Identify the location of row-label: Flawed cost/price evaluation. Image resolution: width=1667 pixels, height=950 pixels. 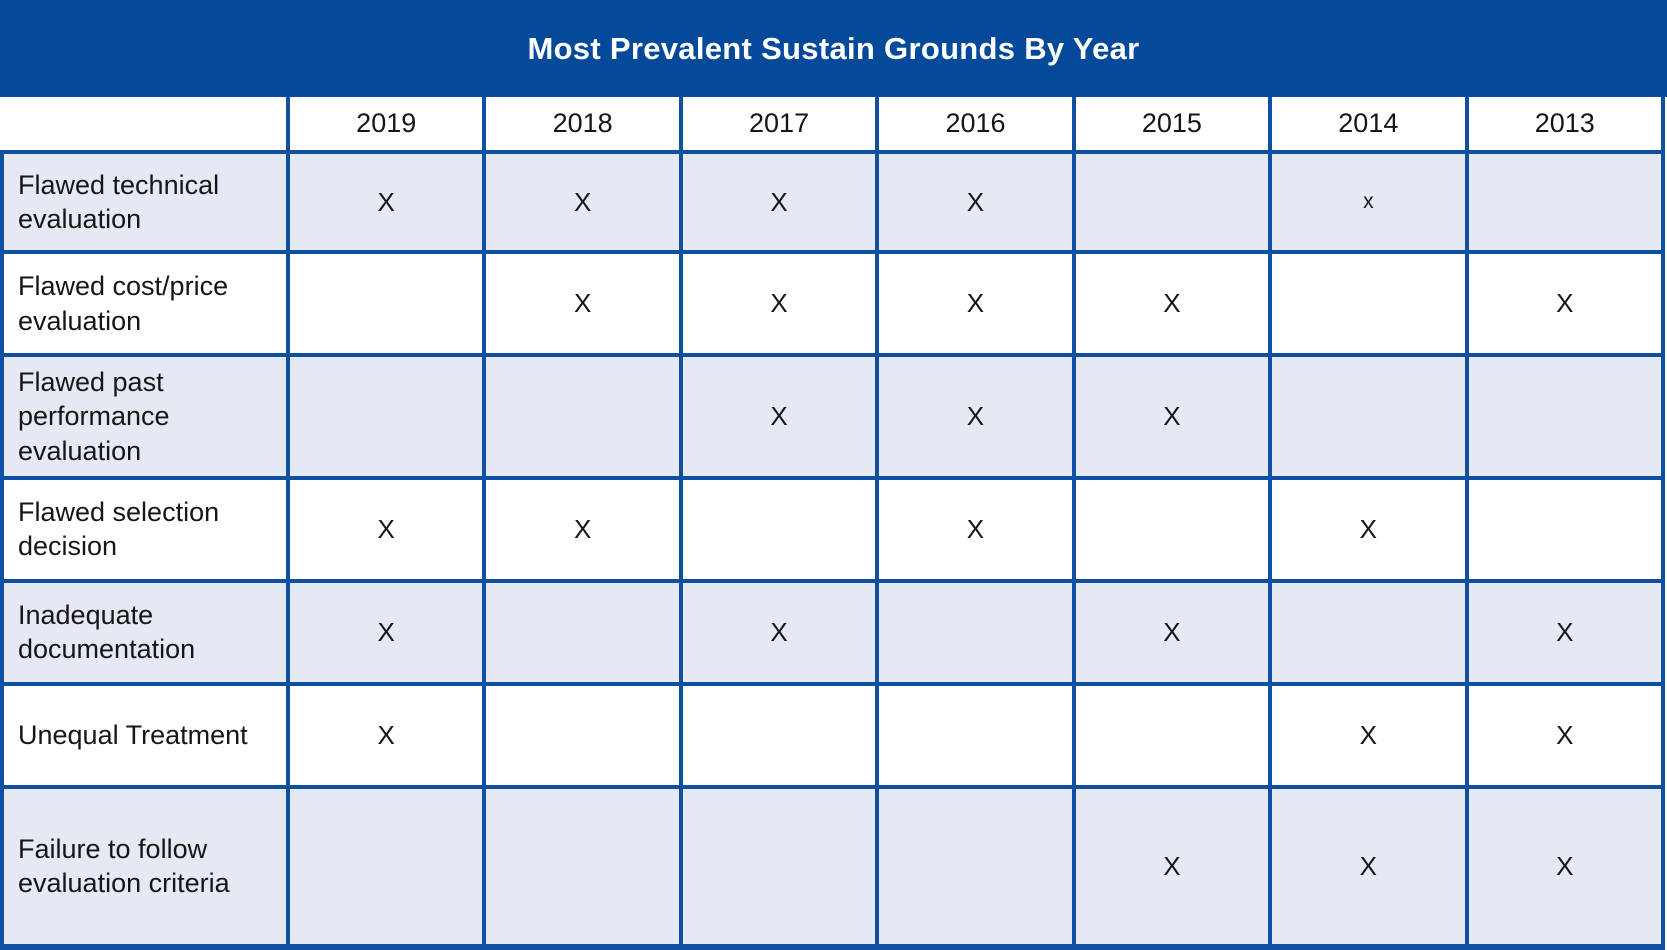
(145, 303).